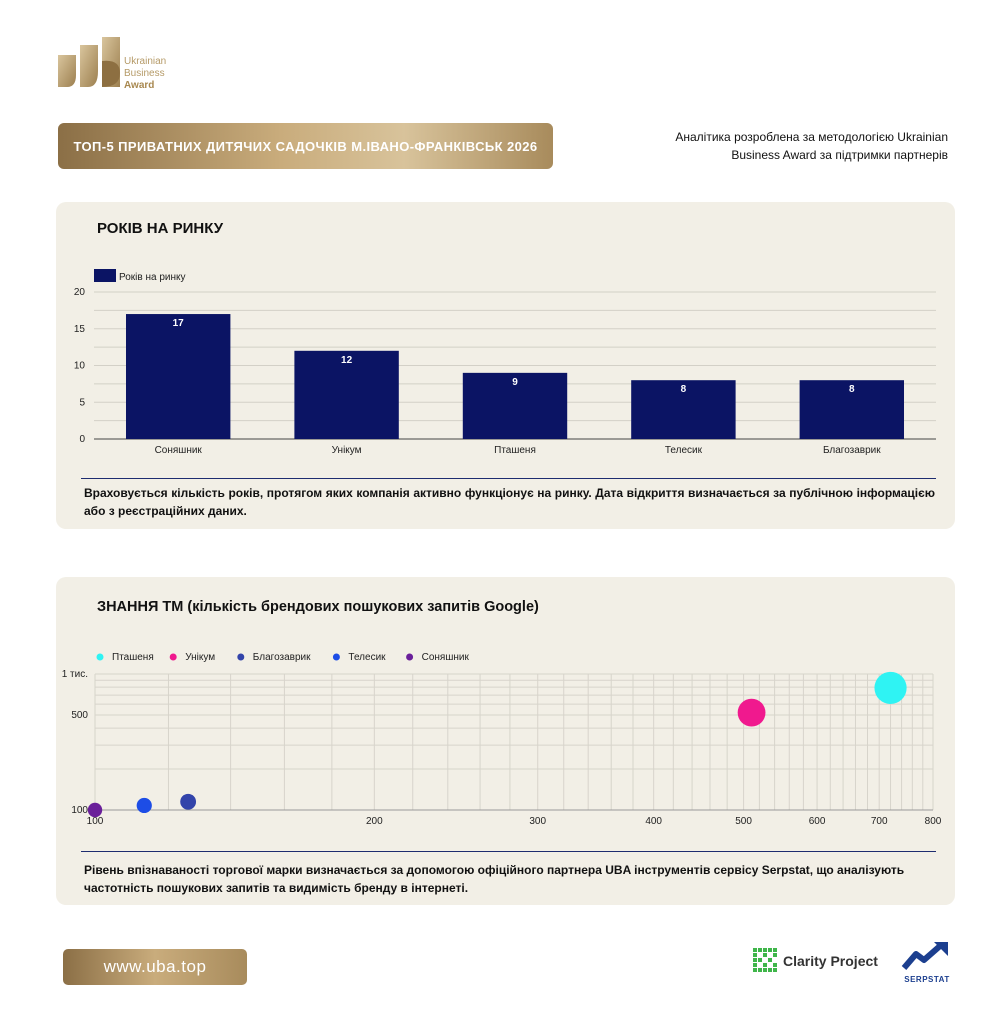 This screenshot has width=1004, height=1024. I want to click on y-tick-label: 0, so click(82, 439).